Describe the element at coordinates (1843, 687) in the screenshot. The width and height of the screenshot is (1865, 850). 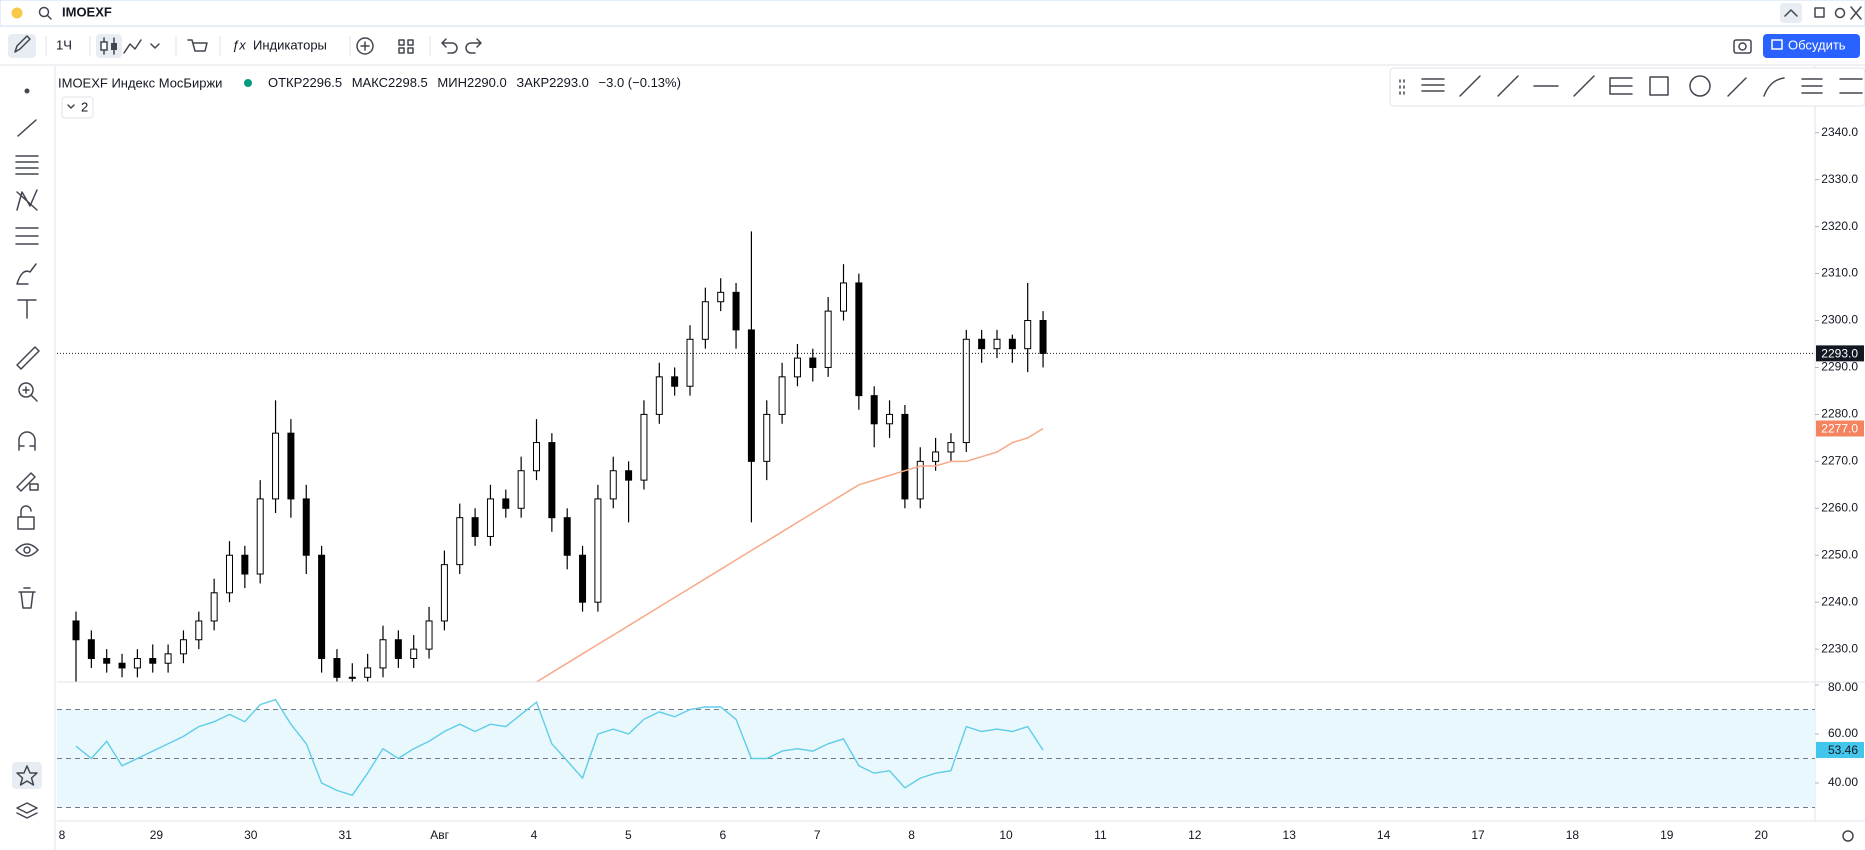
I see `y-tick-label: 80.00` at that location.